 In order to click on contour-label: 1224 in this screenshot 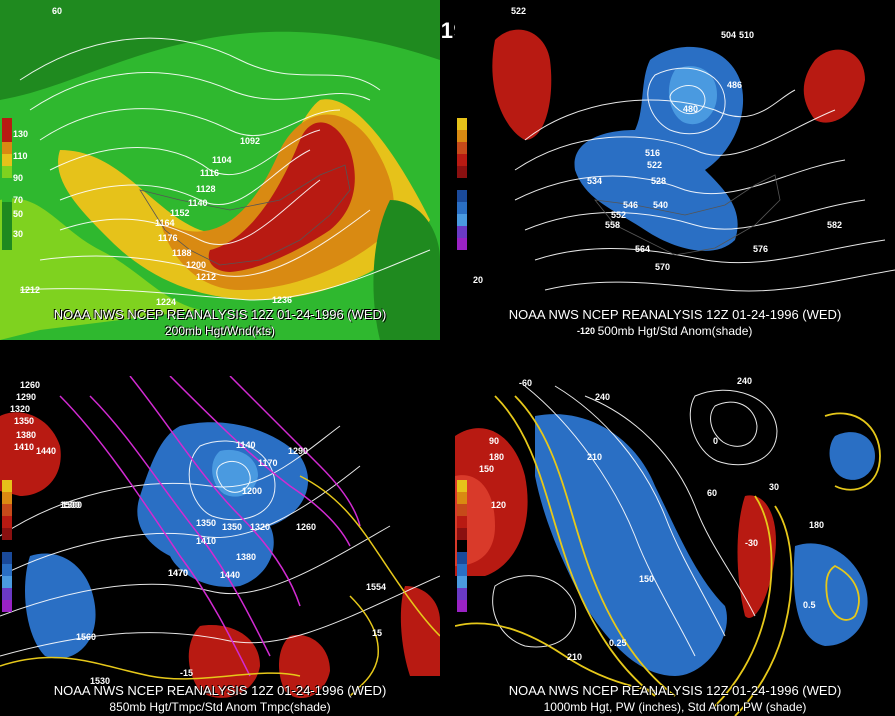, I will do `click(166, 302)`.